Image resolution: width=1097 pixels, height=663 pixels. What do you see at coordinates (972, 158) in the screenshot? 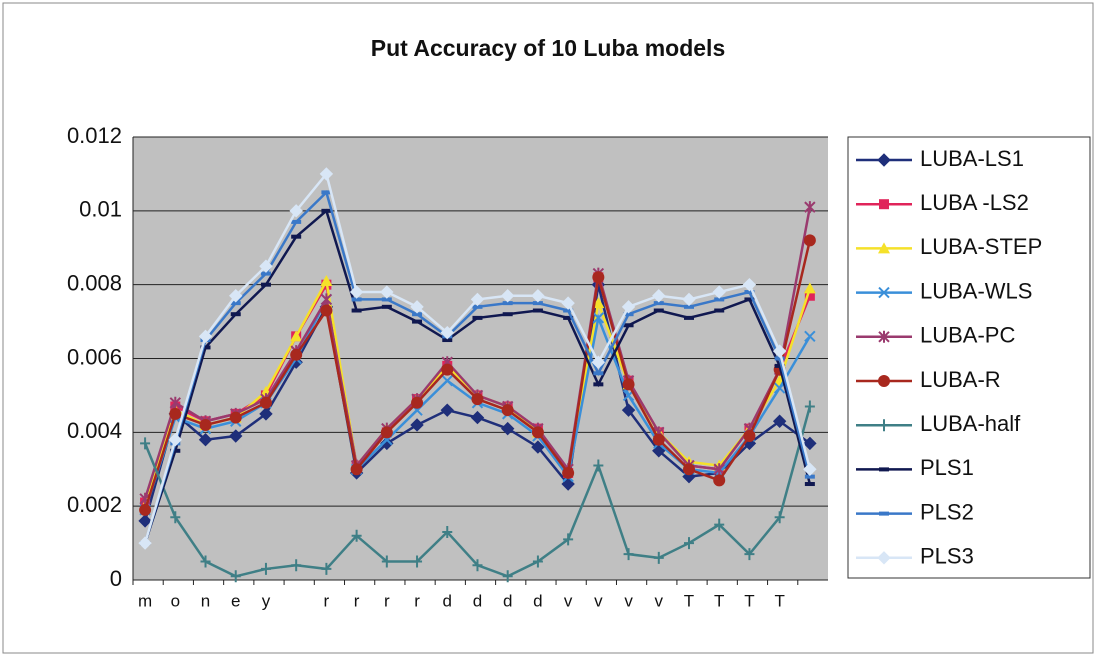
I see `legend-label: LUBA-LS1` at bounding box center [972, 158].